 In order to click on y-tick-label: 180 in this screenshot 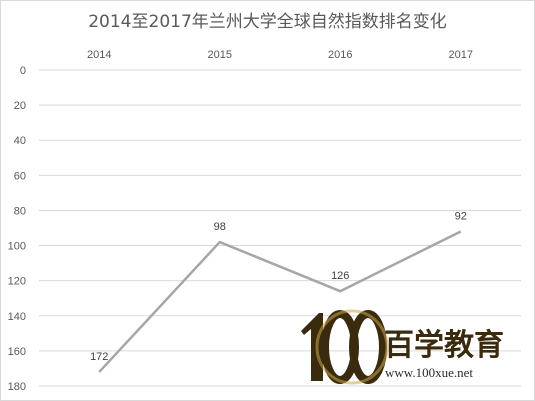, I will do `click(17, 387)`.